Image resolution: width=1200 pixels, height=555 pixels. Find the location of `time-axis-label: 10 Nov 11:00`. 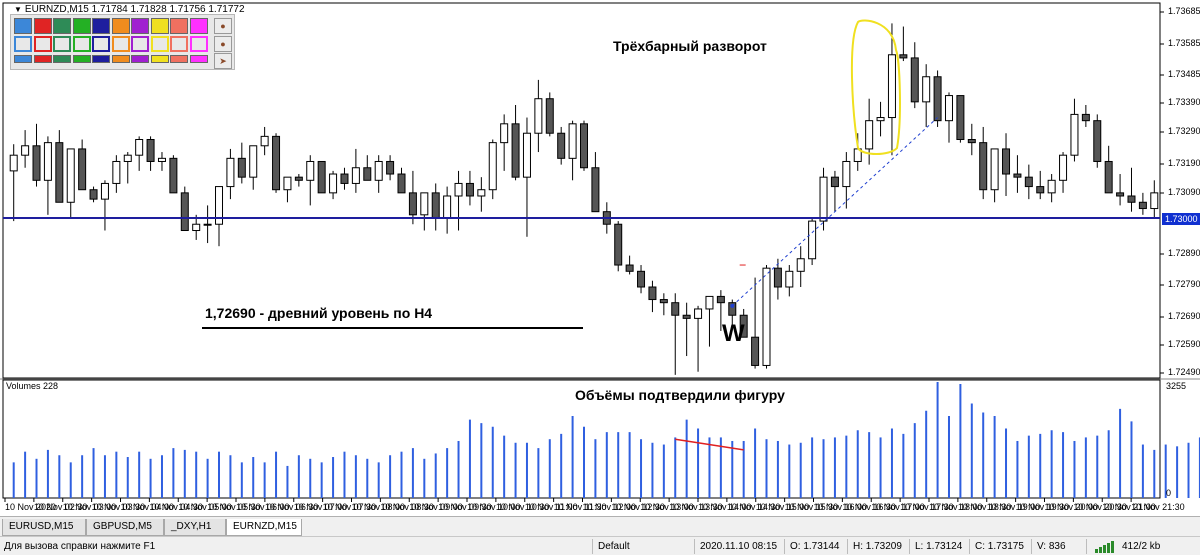

time-axis-label: 10 Nov 11:00 is located at coordinates (551, 507).